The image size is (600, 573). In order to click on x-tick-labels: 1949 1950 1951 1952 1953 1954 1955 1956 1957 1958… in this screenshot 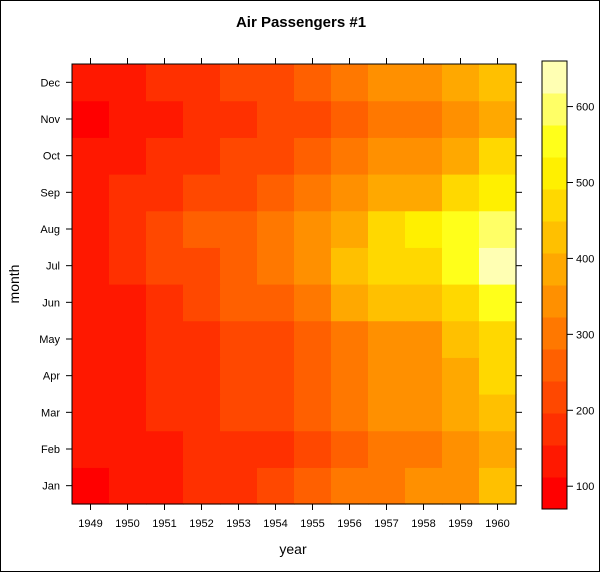, I will do `click(293, 524)`.